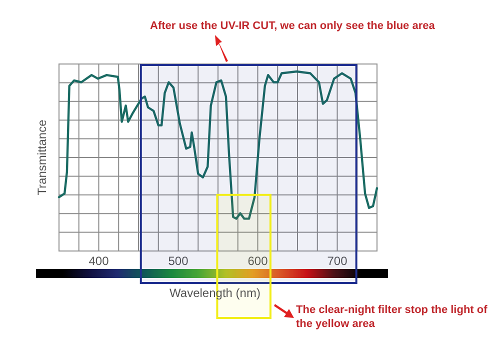 Image resolution: width=500 pixels, height=347 pixels. Describe the element at coordinates (337, 261) in the screenshot. I see `x-tick-label: 700` at that location.